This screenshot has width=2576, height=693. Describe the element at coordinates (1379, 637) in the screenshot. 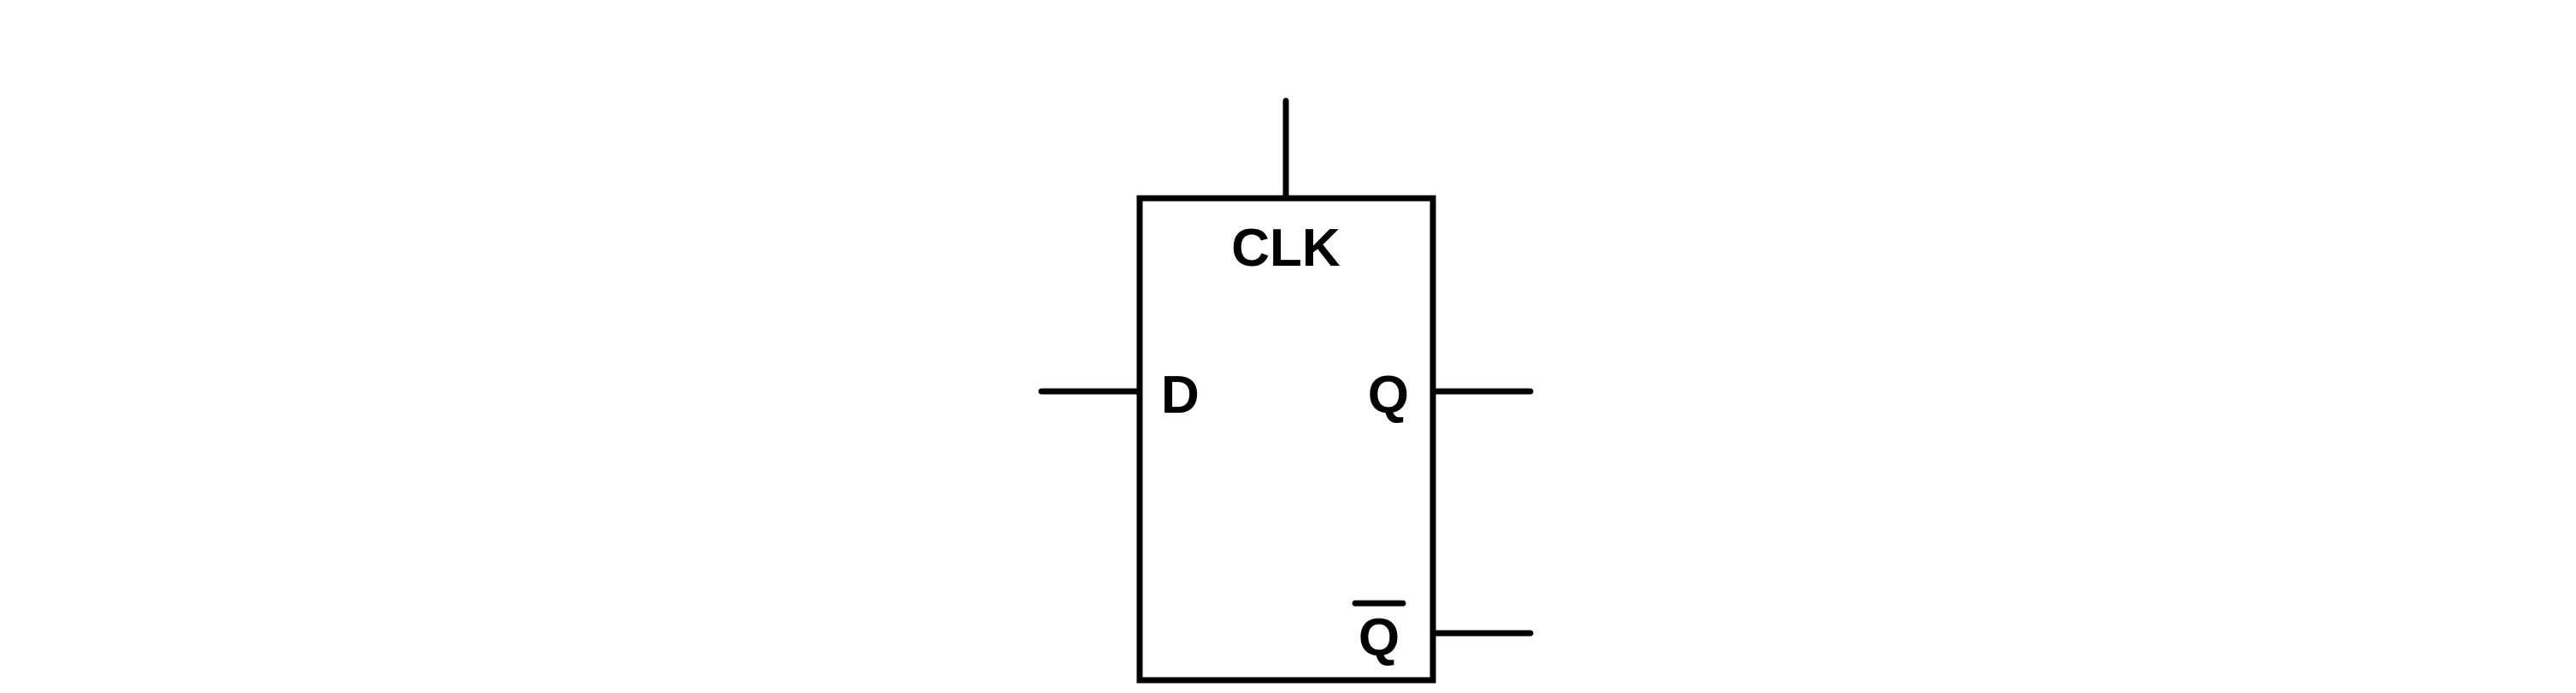

I see `q-bar-label: Q` at that location.